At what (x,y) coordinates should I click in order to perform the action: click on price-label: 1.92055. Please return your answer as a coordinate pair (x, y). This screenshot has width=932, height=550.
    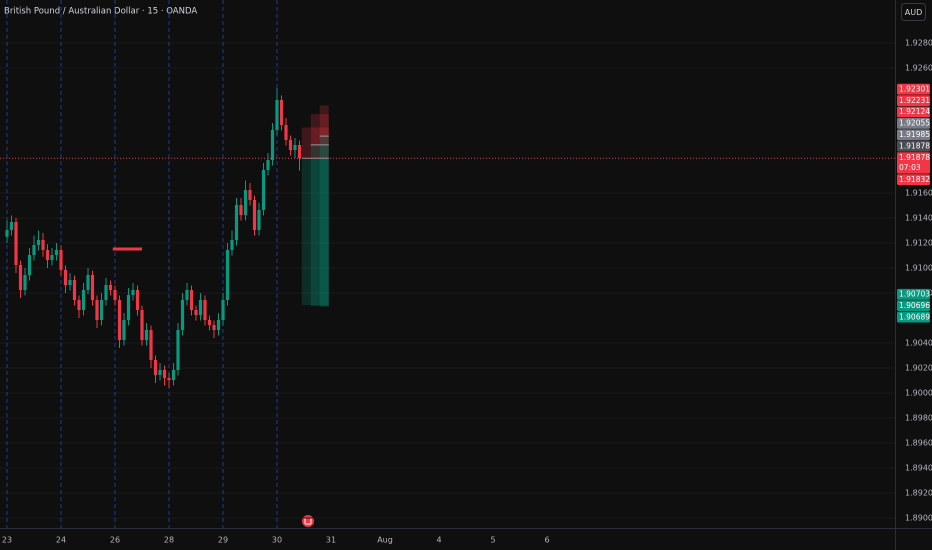
    Looking at the image, I should click on (914, 123).